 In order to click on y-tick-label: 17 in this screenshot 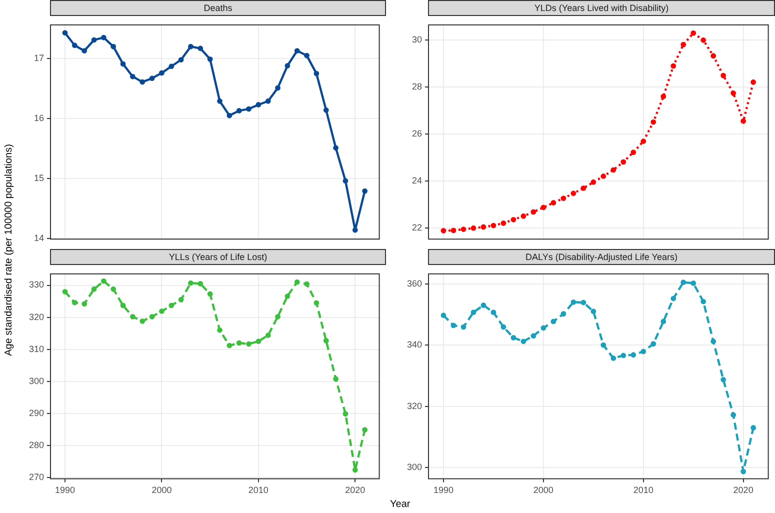, I will do `click(39, 58)`.